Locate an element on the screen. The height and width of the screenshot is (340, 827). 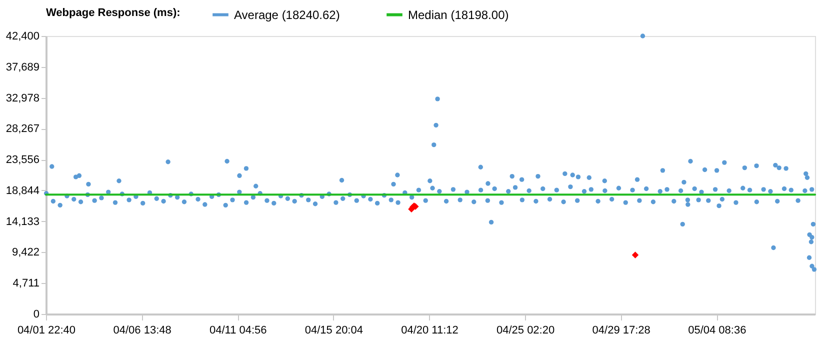
x-tick-label: 04/25 02:20 is located at coordinates (525, 330).